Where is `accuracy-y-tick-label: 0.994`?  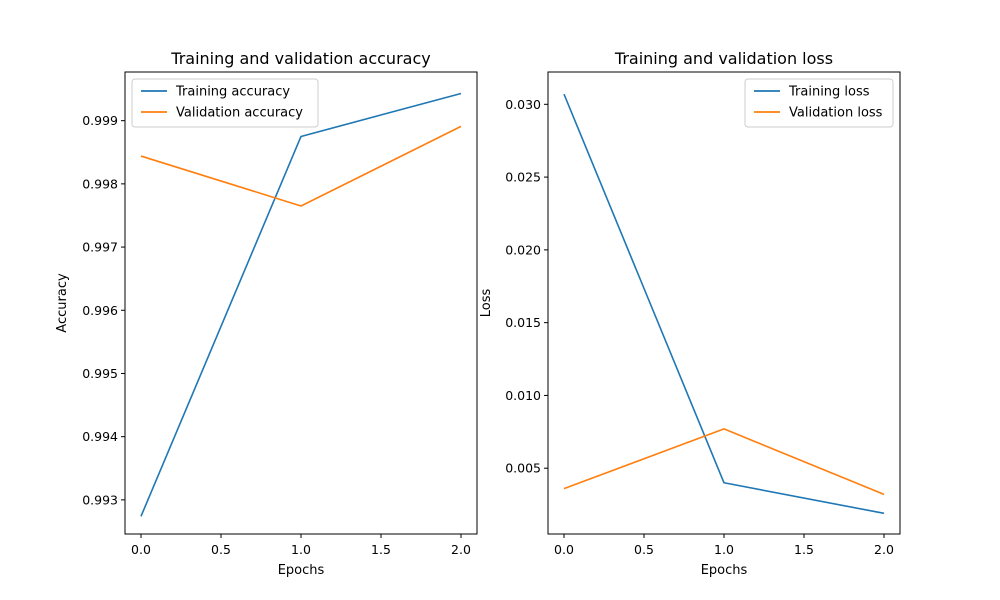 accuracy-y-tick-label: 0.994 is located at coordinates (100, 436).